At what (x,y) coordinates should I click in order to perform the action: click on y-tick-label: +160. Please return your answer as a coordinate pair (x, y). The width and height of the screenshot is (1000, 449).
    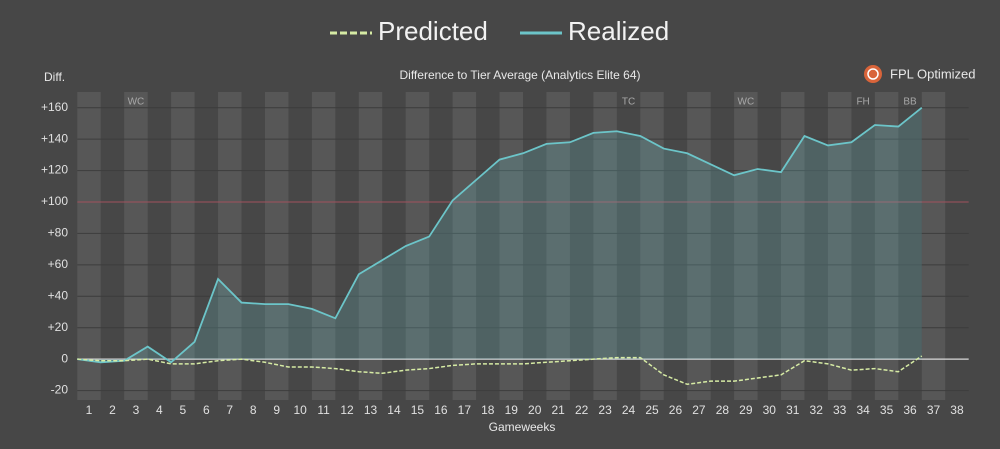
    Looking at the image, I should click on (54, 107).